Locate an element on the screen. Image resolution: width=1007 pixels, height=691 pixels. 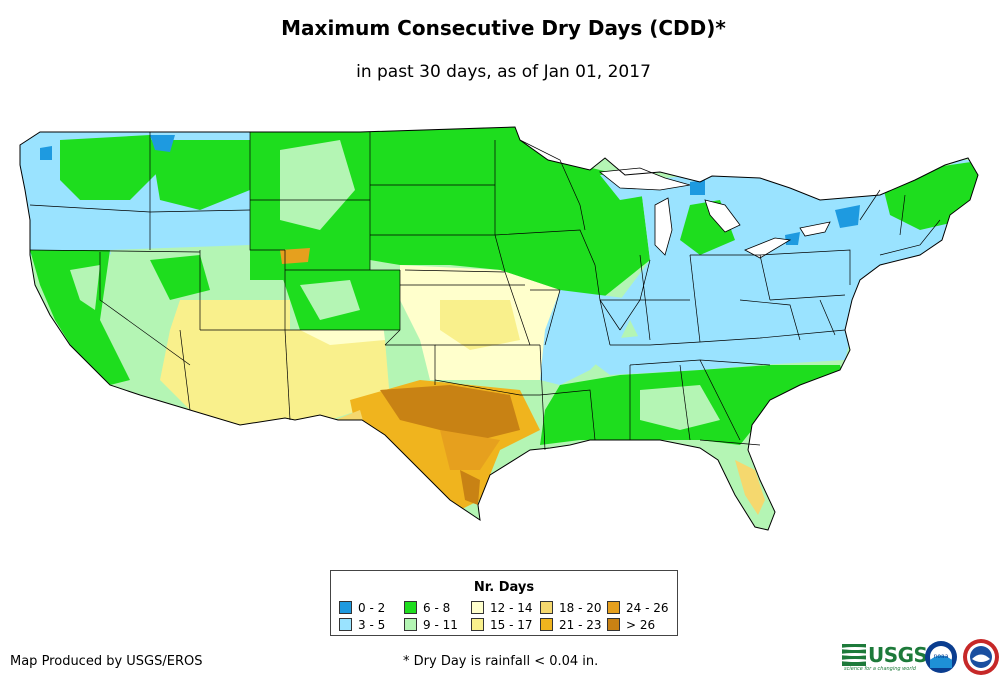
legend-label: > 26 is located at coordinates (641, 625).